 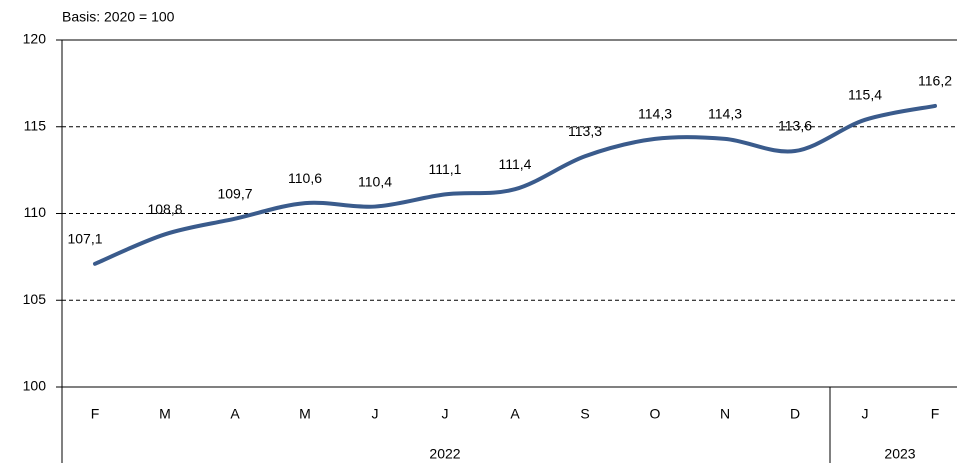 I want to click on data-label: 108,8, so click(x=164, y=209).